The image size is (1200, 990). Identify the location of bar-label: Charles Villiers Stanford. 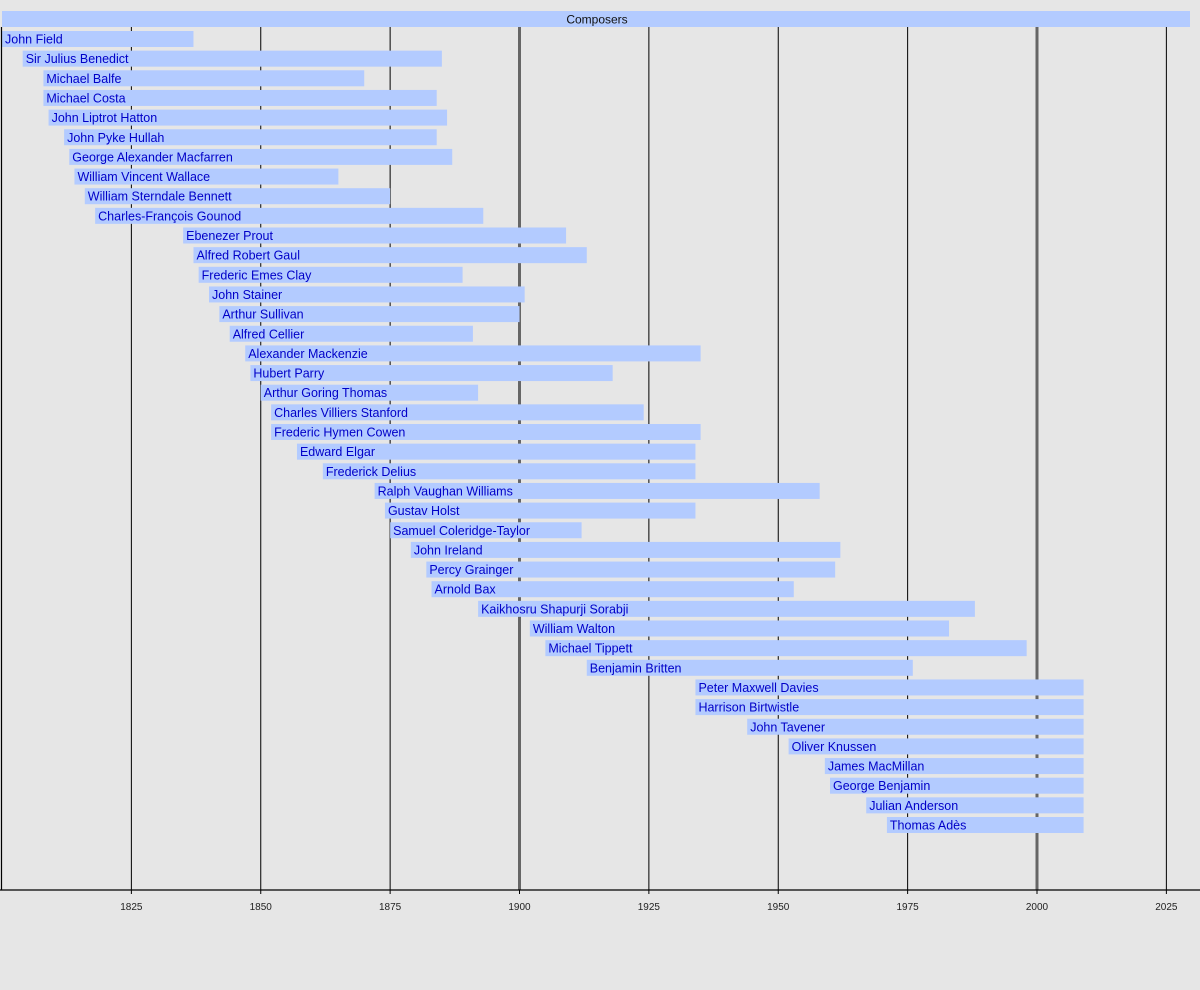
(341, 413).